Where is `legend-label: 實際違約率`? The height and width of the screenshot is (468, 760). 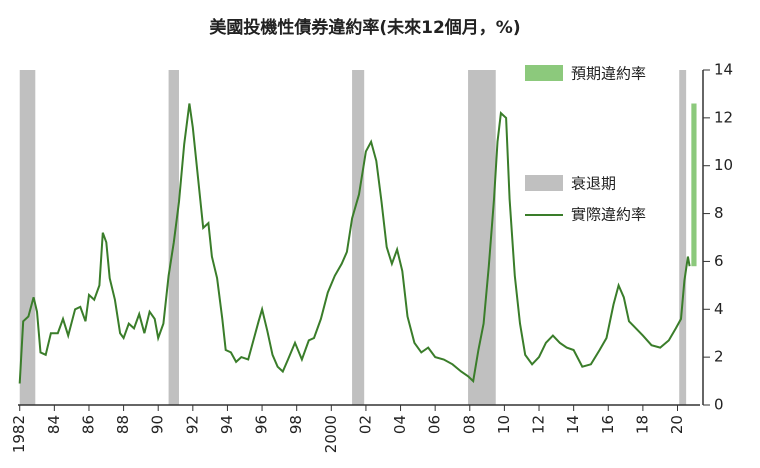
legend-label: 實際違約率 is located at coordinates (608, 215).